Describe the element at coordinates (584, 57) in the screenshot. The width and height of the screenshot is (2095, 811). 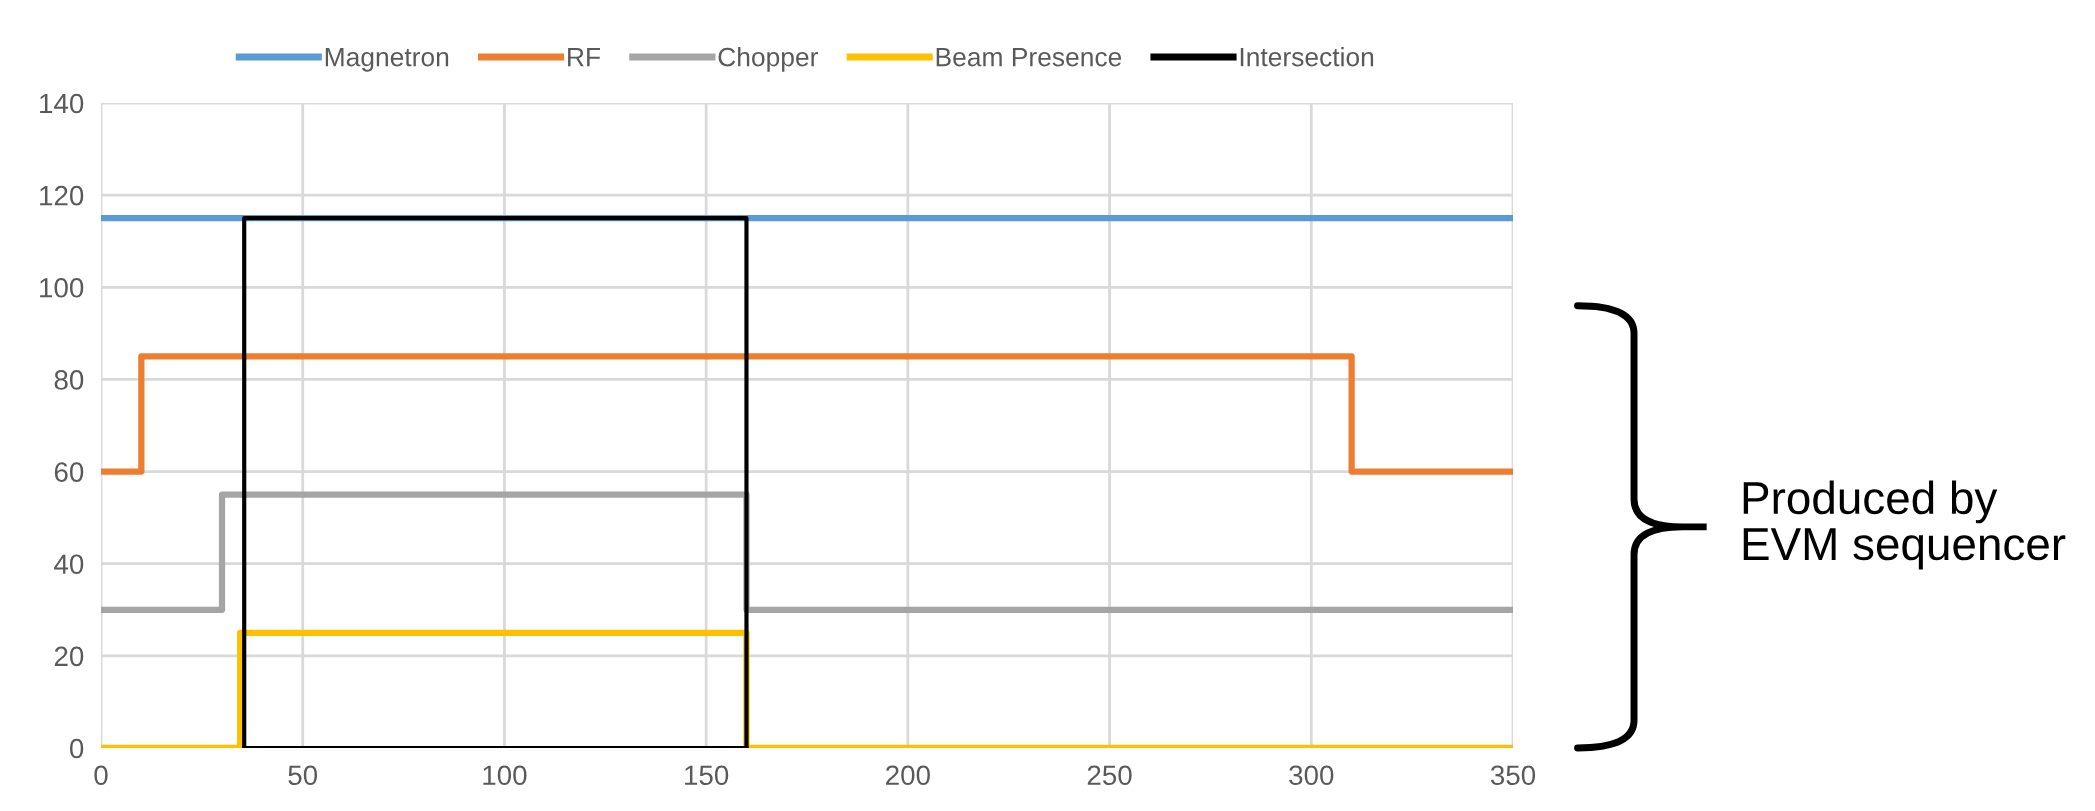
I see `legend-label: RF` at that location.